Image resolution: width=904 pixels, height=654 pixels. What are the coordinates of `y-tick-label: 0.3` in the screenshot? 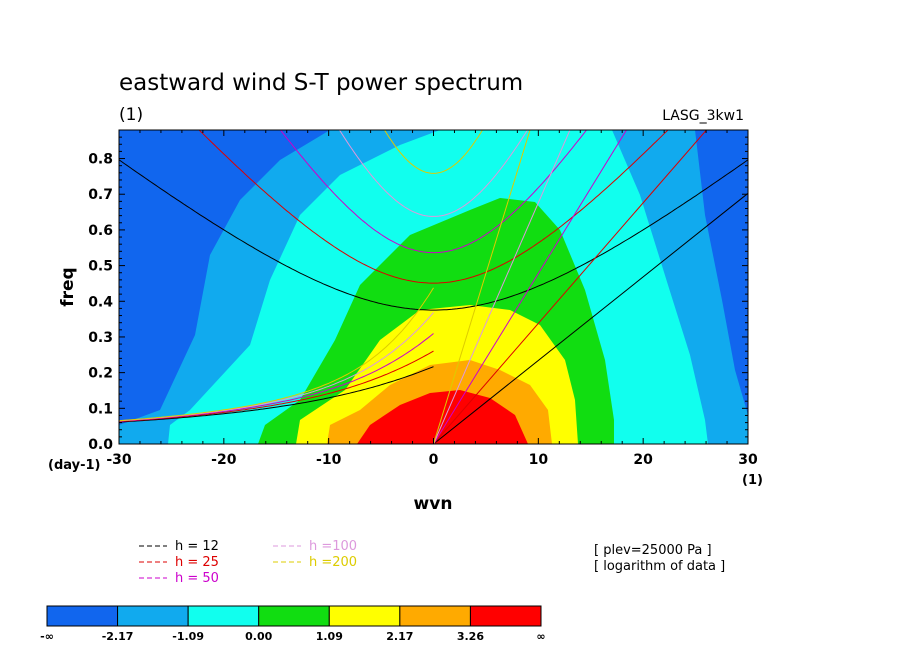 It's located at (100, 338).